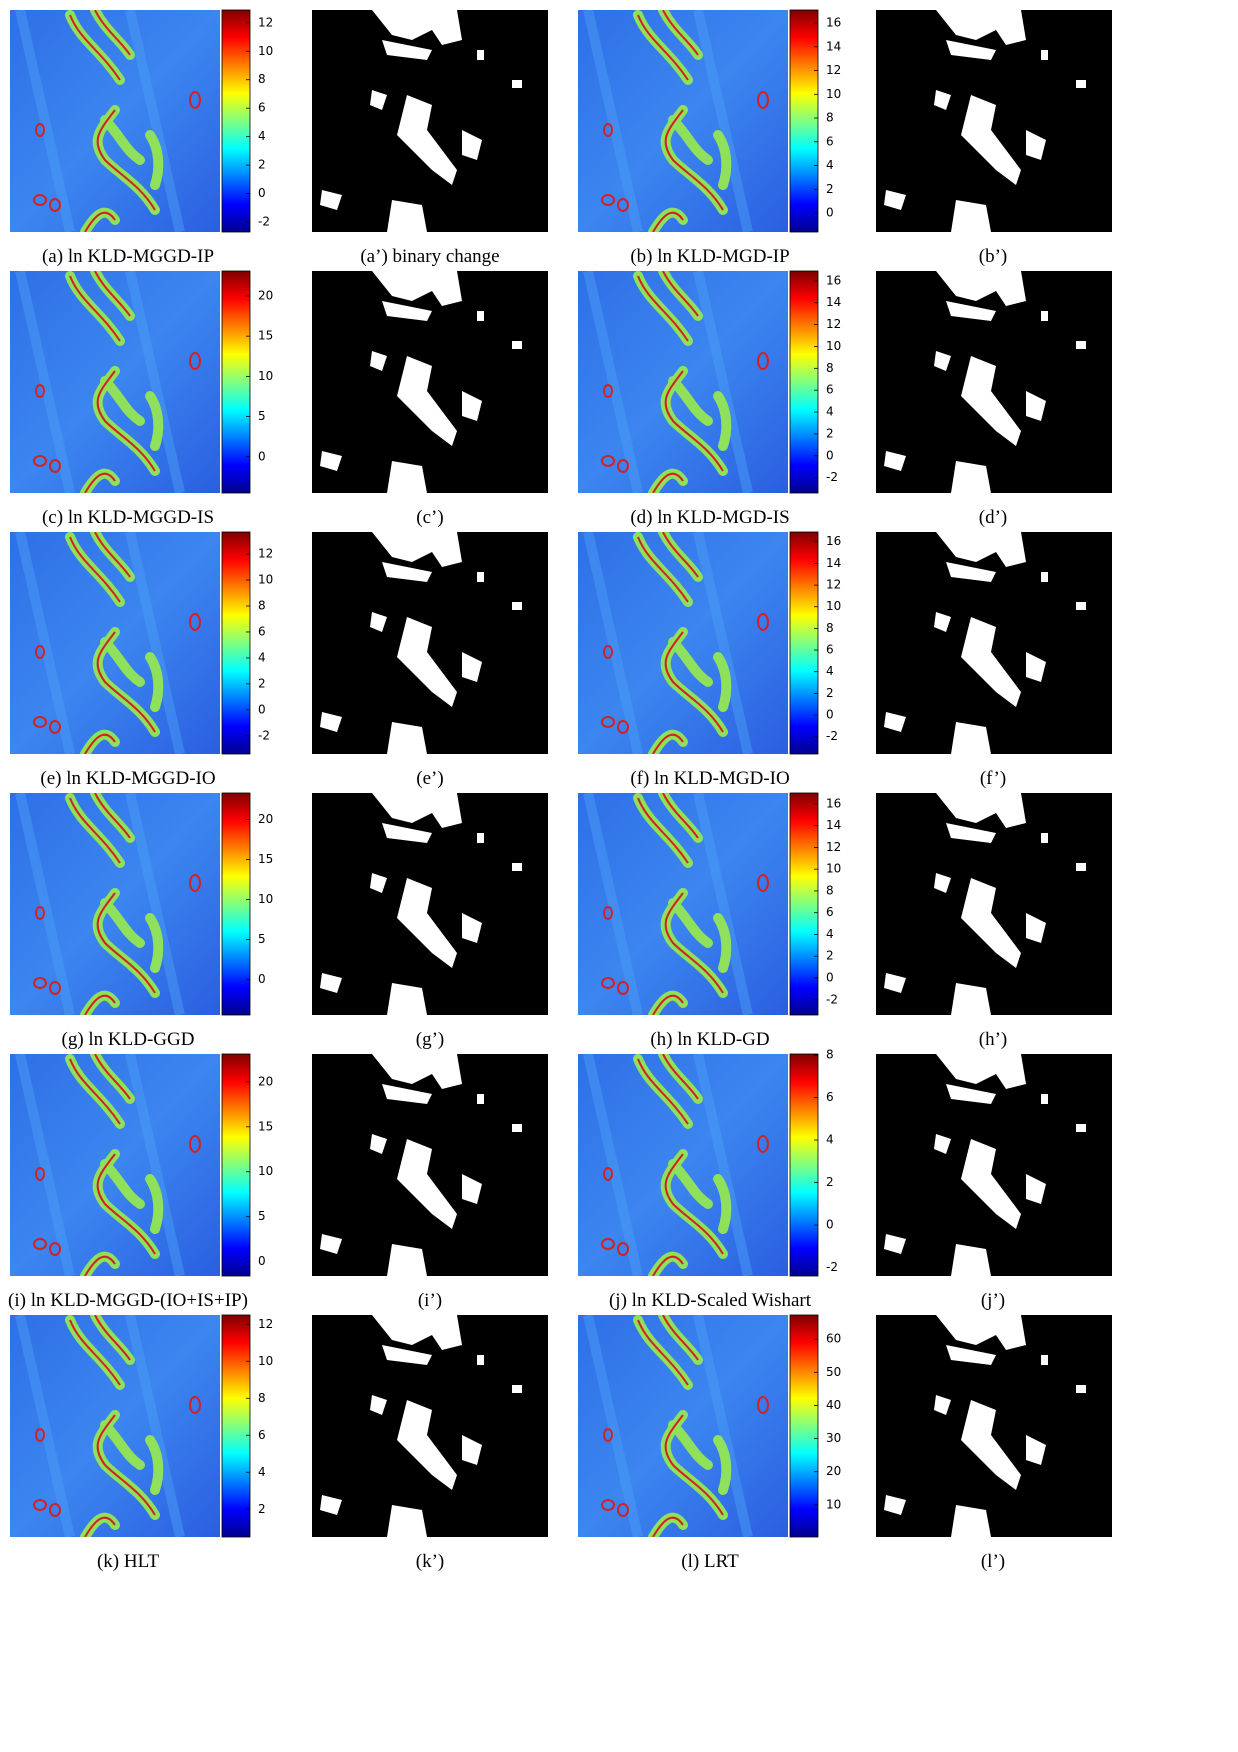 Image resolution: width=1238 pixels, height=1752 pixels. I want to click on panel-caption: (i) ln KLD-MGGD-(IO+IS+IP), so click(128, 1300).